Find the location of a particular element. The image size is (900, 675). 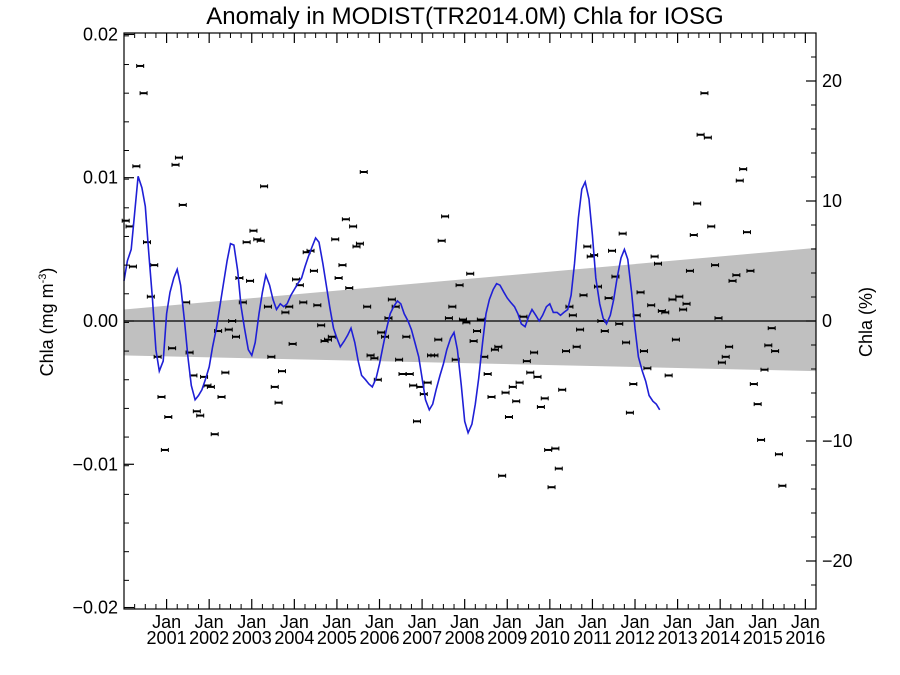

x-tick-label-year: 2010 is located at coordinates (550, 638).